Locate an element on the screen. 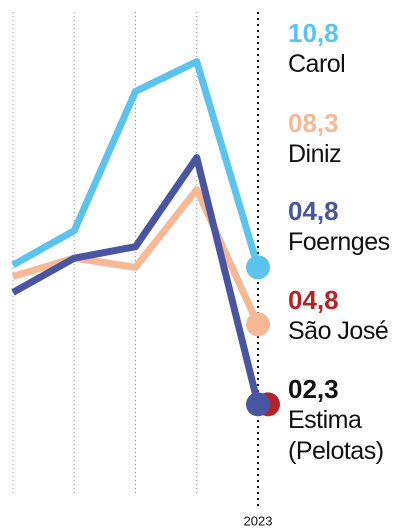 The image size is (403, 531). series-label: 04,8 São José is located at coordinates (344, 316).